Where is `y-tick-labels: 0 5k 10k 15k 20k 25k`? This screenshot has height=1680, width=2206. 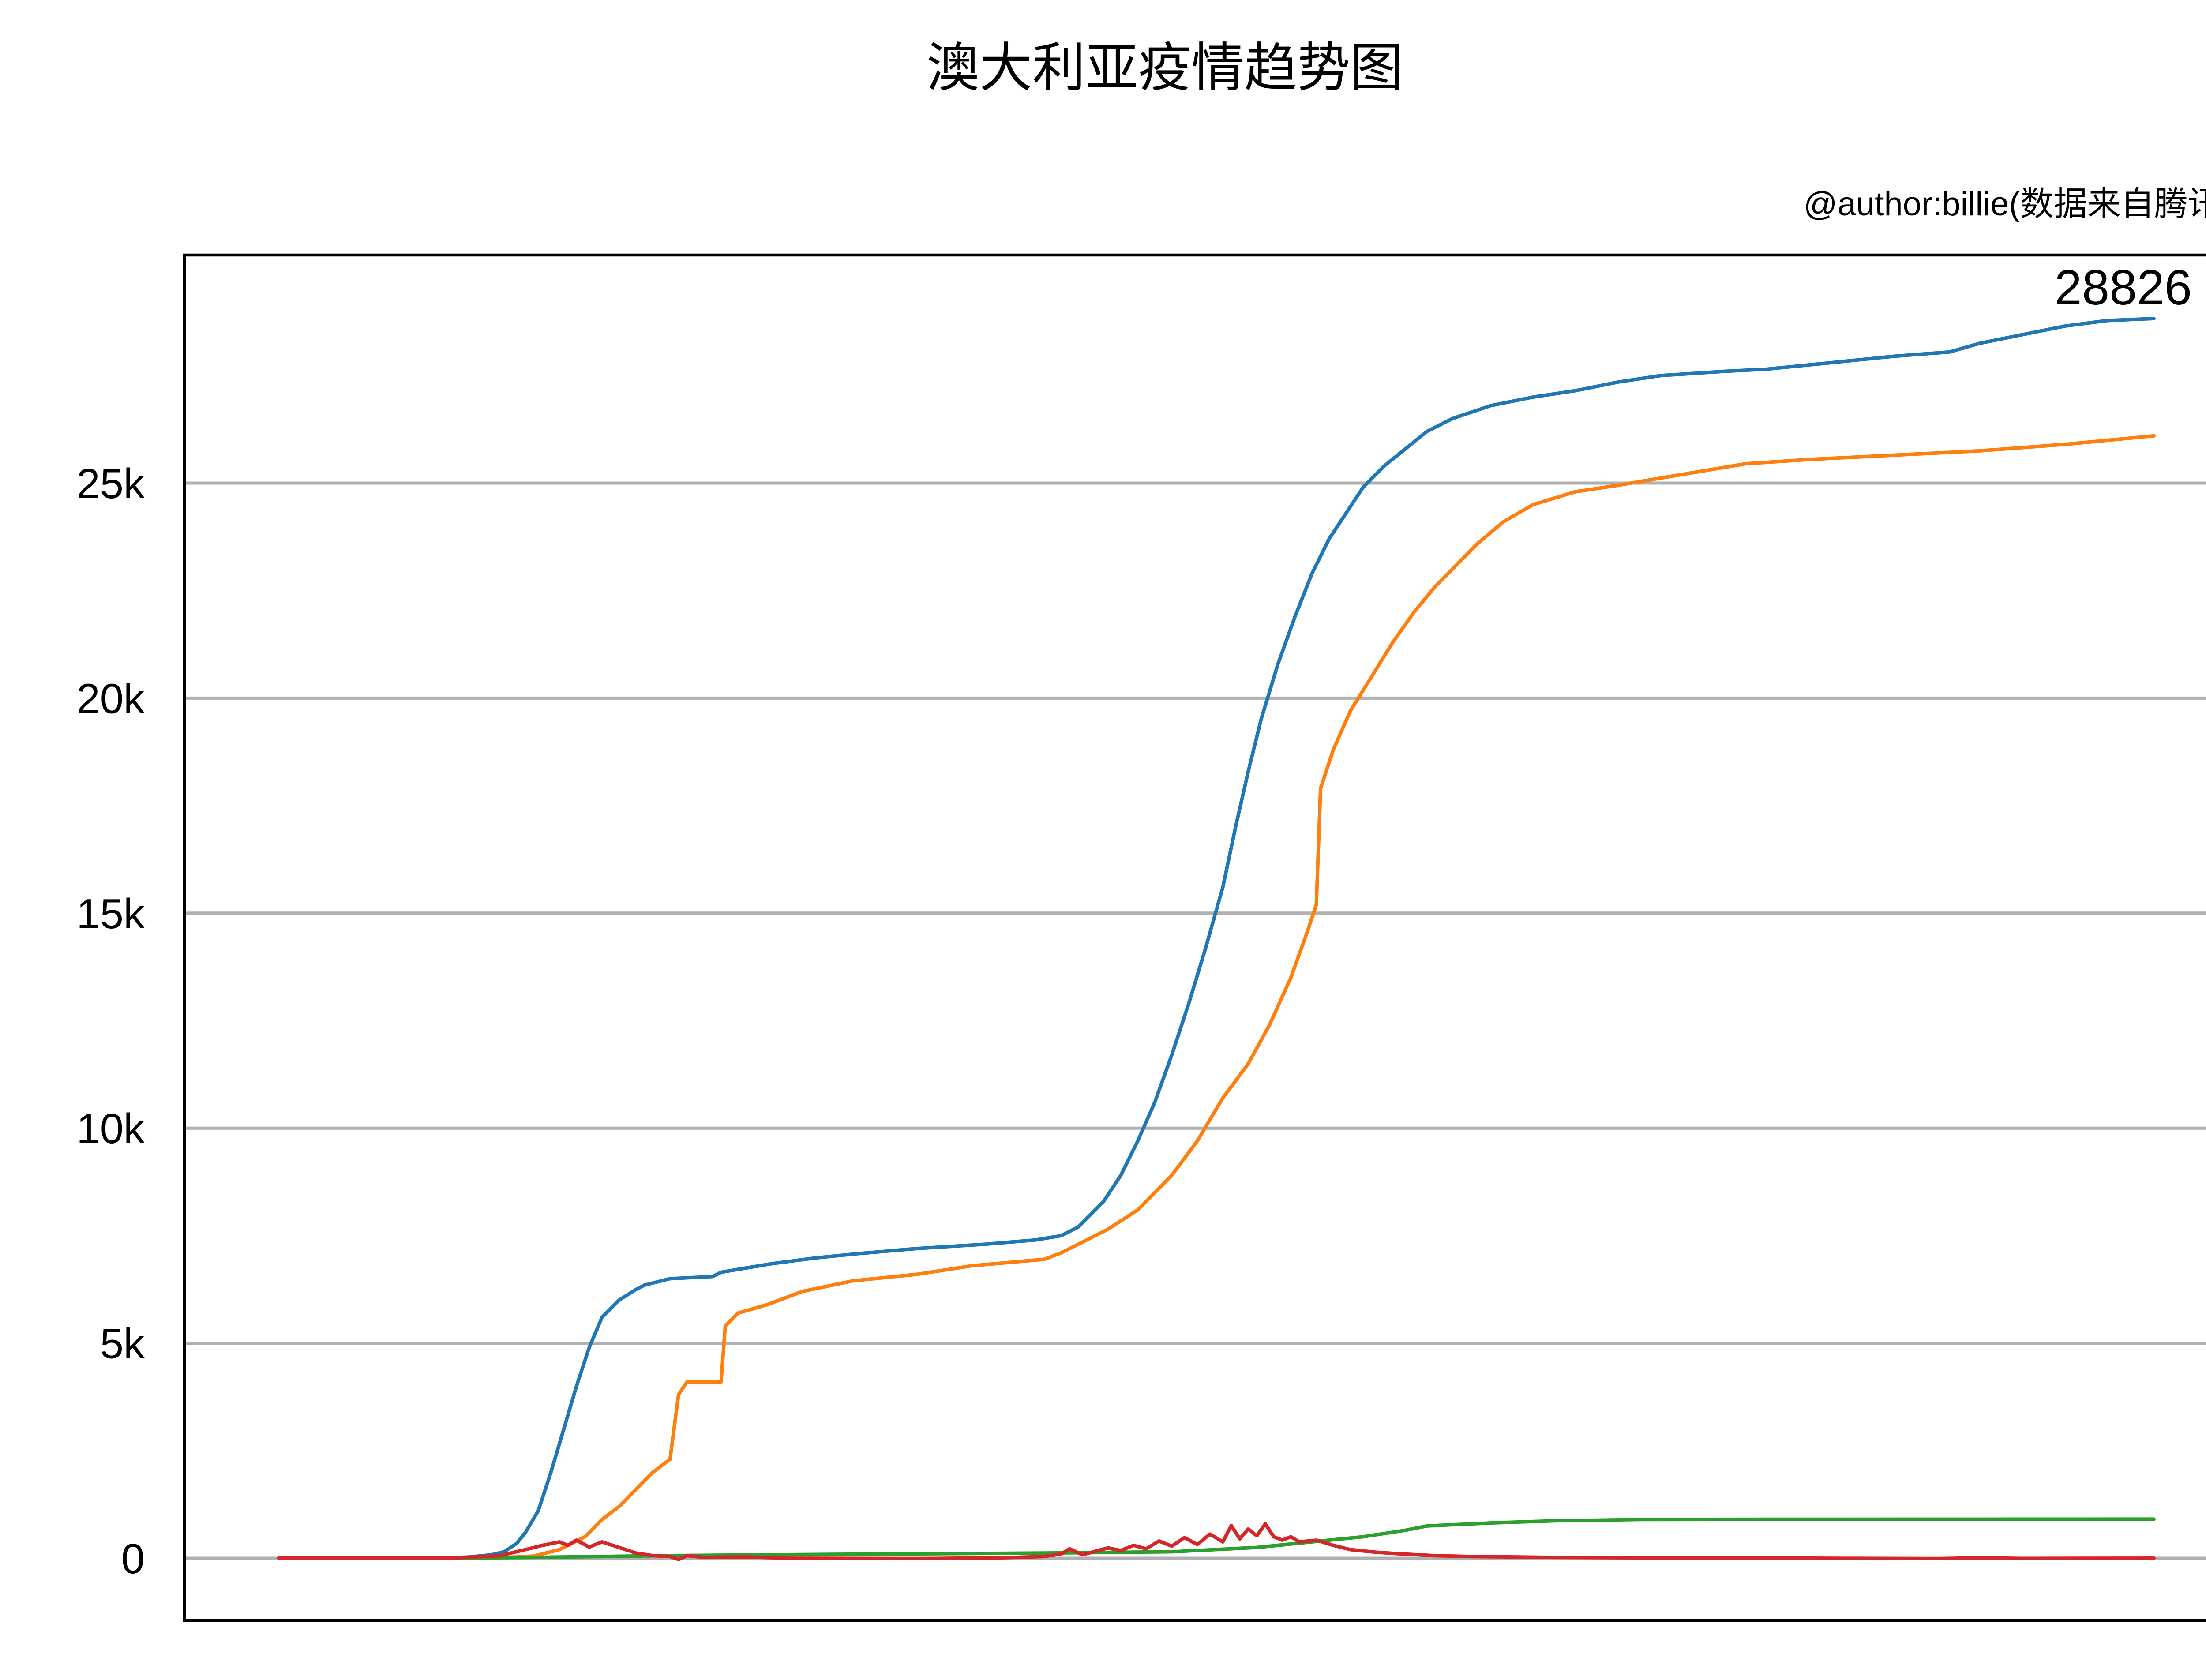 y-tick-labels: 0 5k 10k 15k 20k 25k is located at coordinates (110, 1021).